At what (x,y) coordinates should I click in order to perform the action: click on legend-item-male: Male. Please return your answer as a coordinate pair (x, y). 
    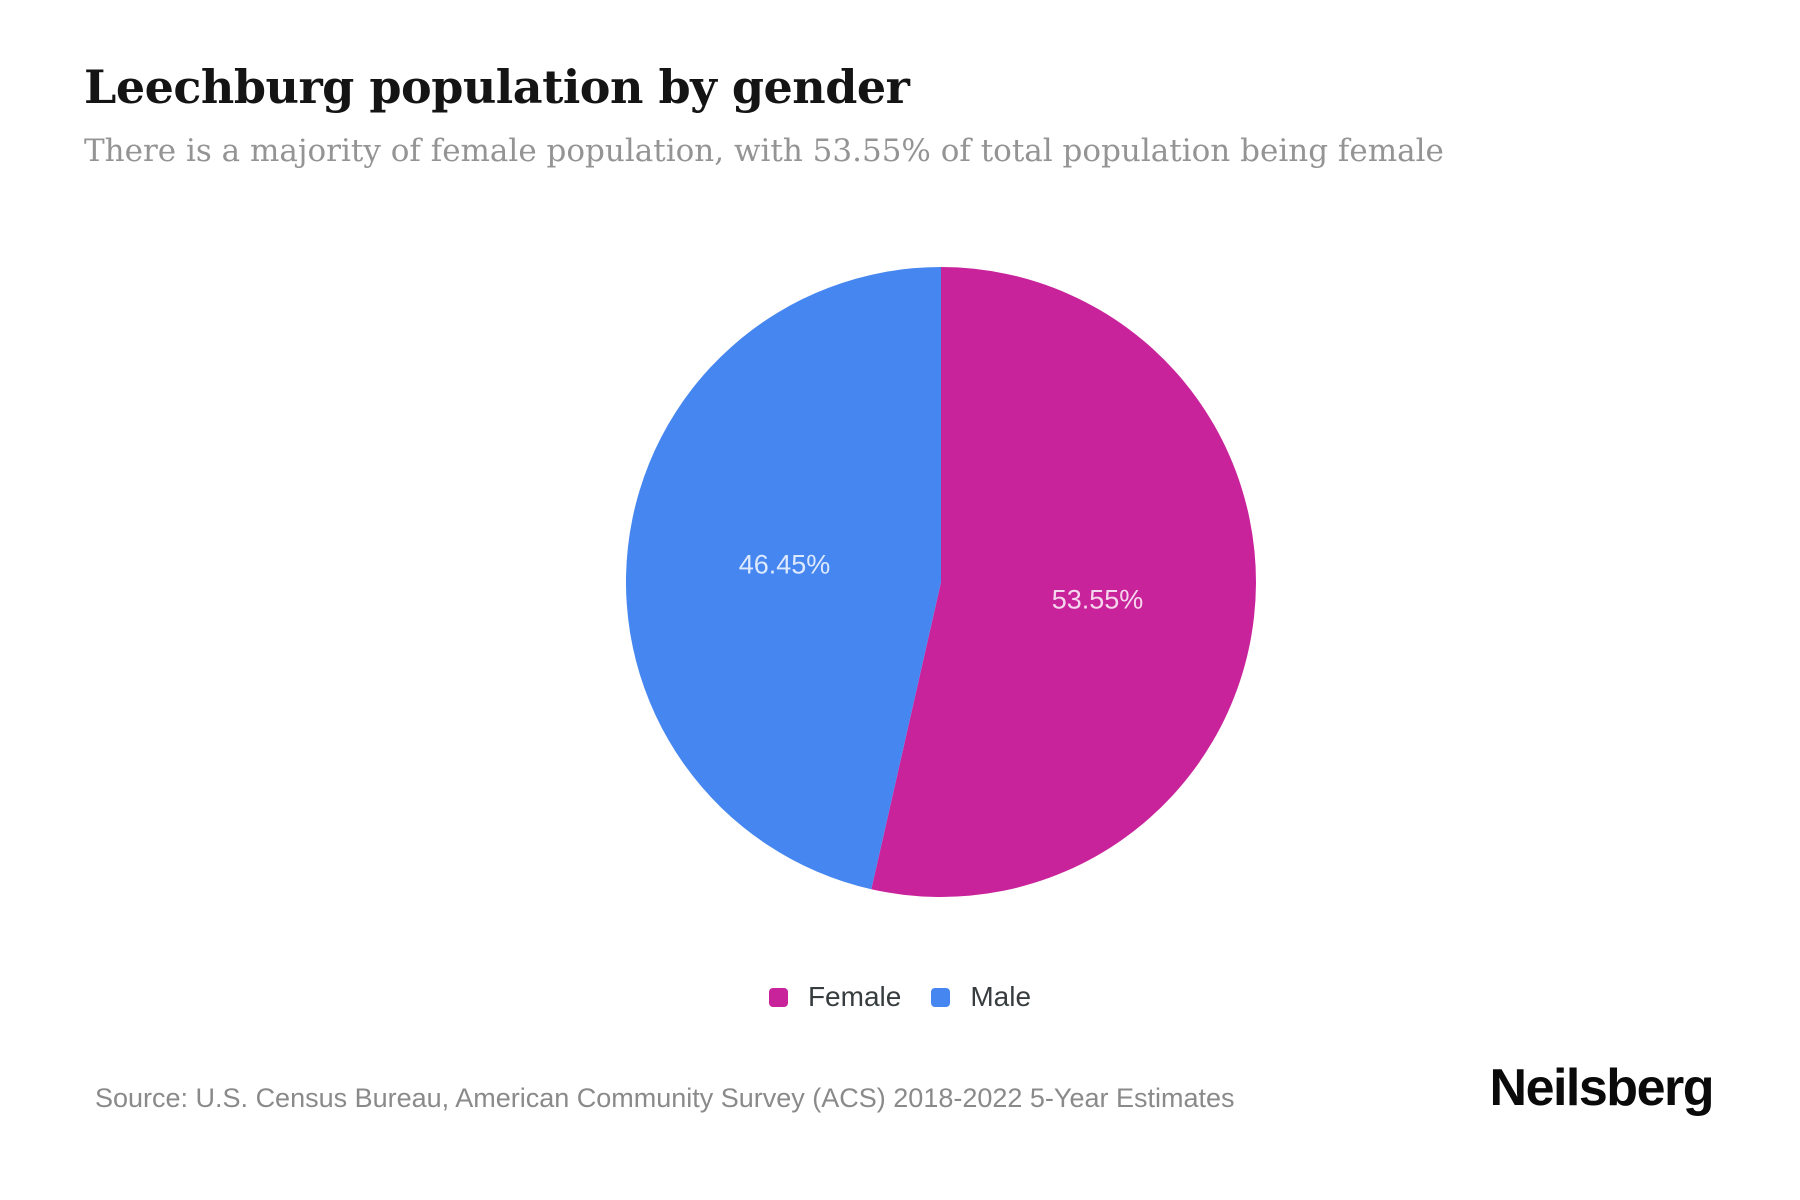
    Looking at the image, I should click on (981, 997).